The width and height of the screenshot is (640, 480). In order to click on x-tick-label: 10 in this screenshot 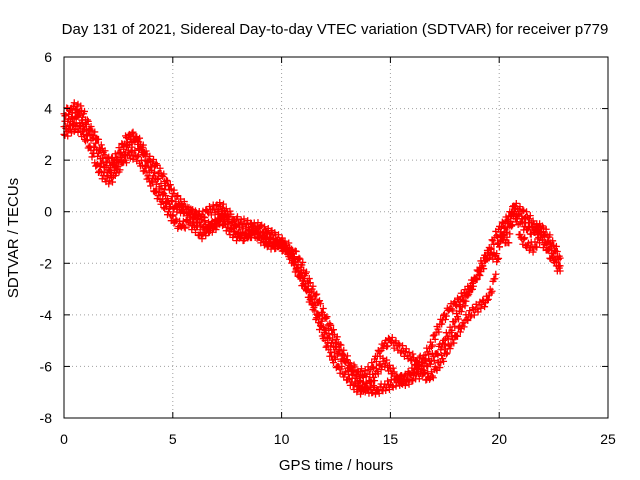, I will do `click(282, 439)`.